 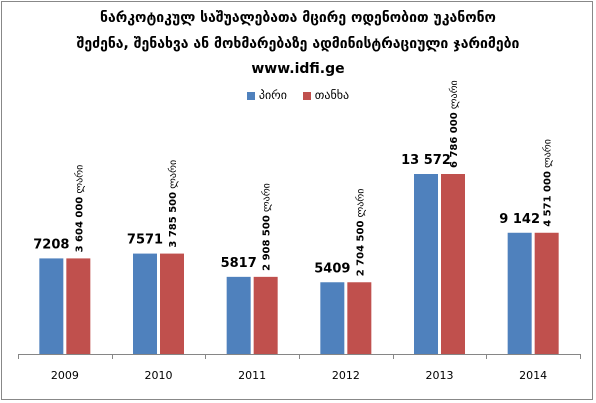 What do you see at coordinates (332, 318) in the screenshot?
I see `bar-persons-2012` at bounding box center [332, 318].